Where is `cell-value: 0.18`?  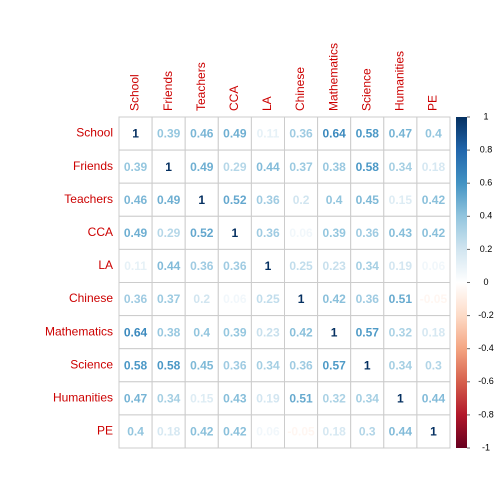 cell-value: 0.18 is located at coordinates (334, 432).